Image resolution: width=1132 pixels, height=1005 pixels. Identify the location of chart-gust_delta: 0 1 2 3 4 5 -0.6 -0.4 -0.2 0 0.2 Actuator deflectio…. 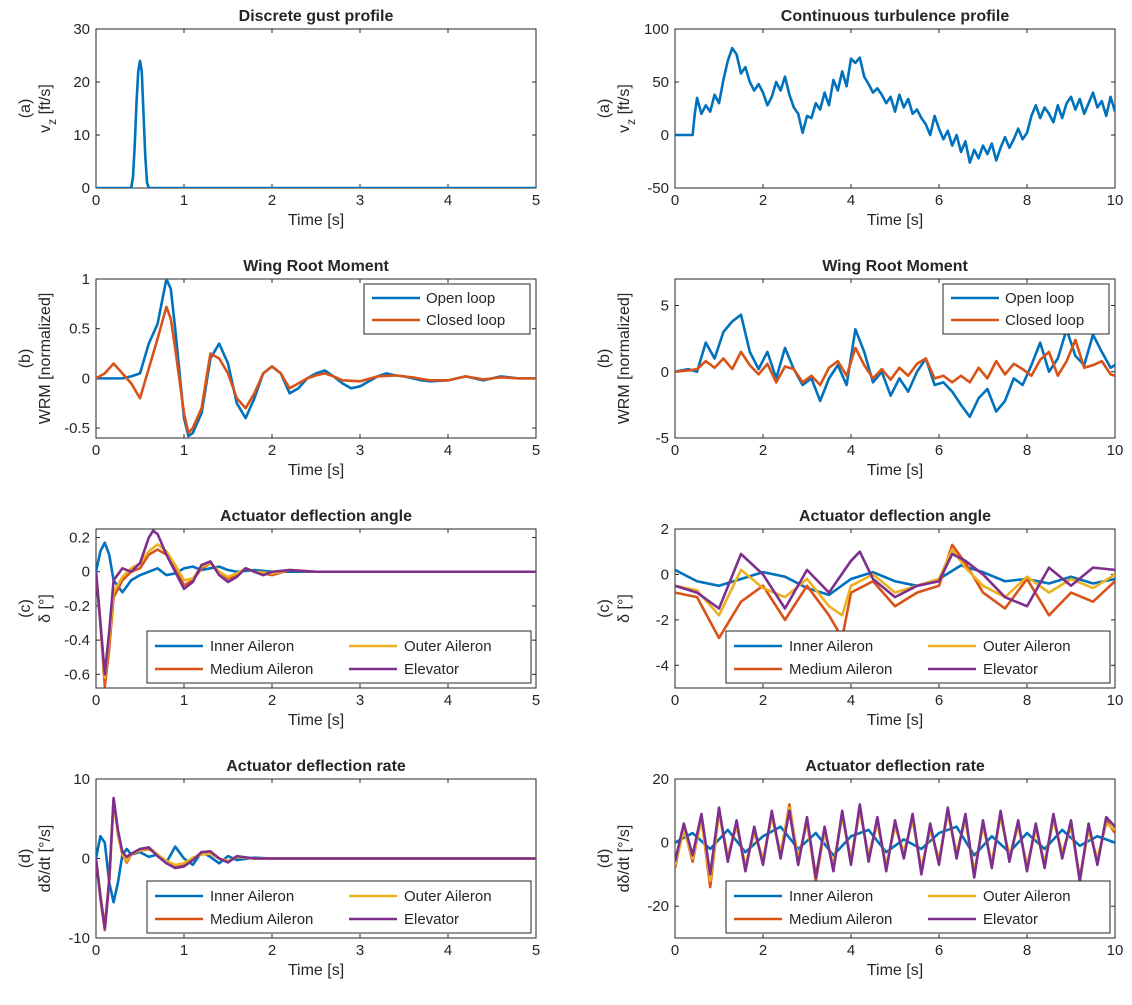
(278, 618).